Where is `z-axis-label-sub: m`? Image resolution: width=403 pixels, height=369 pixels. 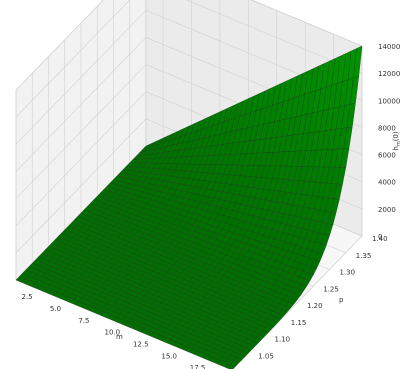 z-axis-label-sub: m is located at coordinates (399, 143).